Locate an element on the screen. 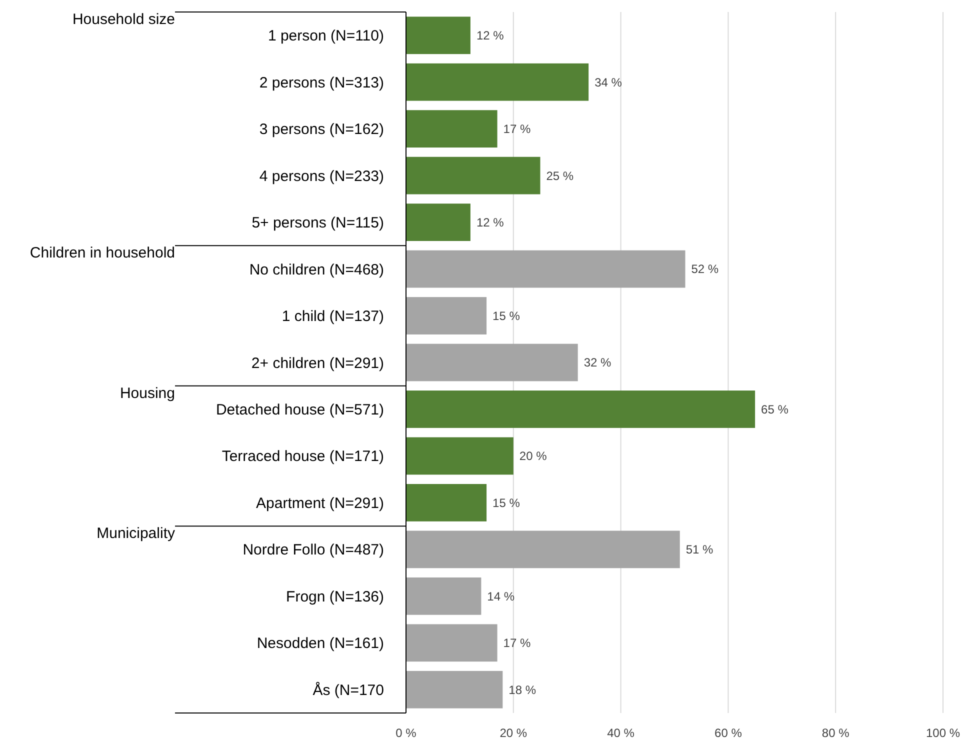 The height and width of the screenshot is (744, 964). x-tick-label: 0 % is located at coordinates (406, 733).